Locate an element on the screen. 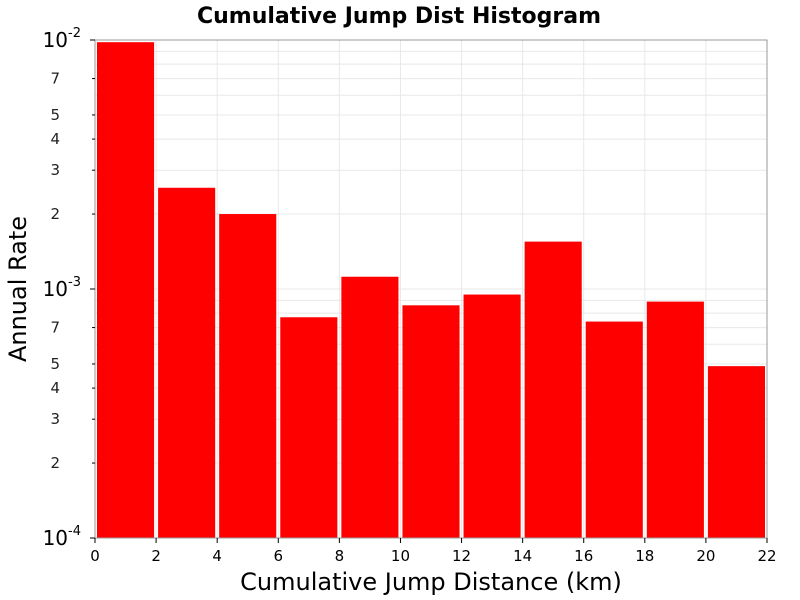  x-tick-label: 20 is located at coordinates (705, 556).